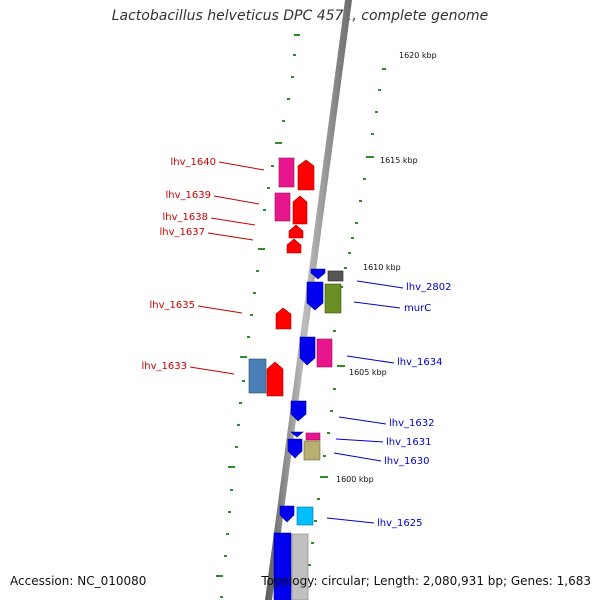  Describe the element at coordinates (411, 423) in the screenshot. I see `gene-label-lhv_1632: lhv_1632` at that location.